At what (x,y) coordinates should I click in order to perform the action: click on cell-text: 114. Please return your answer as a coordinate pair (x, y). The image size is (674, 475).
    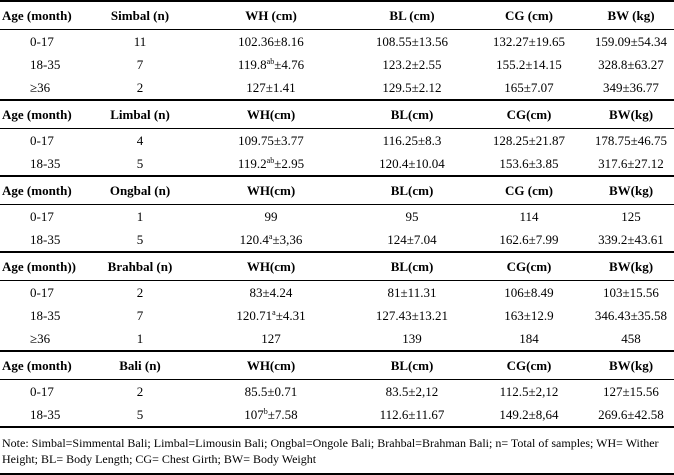
    Looking at the image, I should click on (529, 216).